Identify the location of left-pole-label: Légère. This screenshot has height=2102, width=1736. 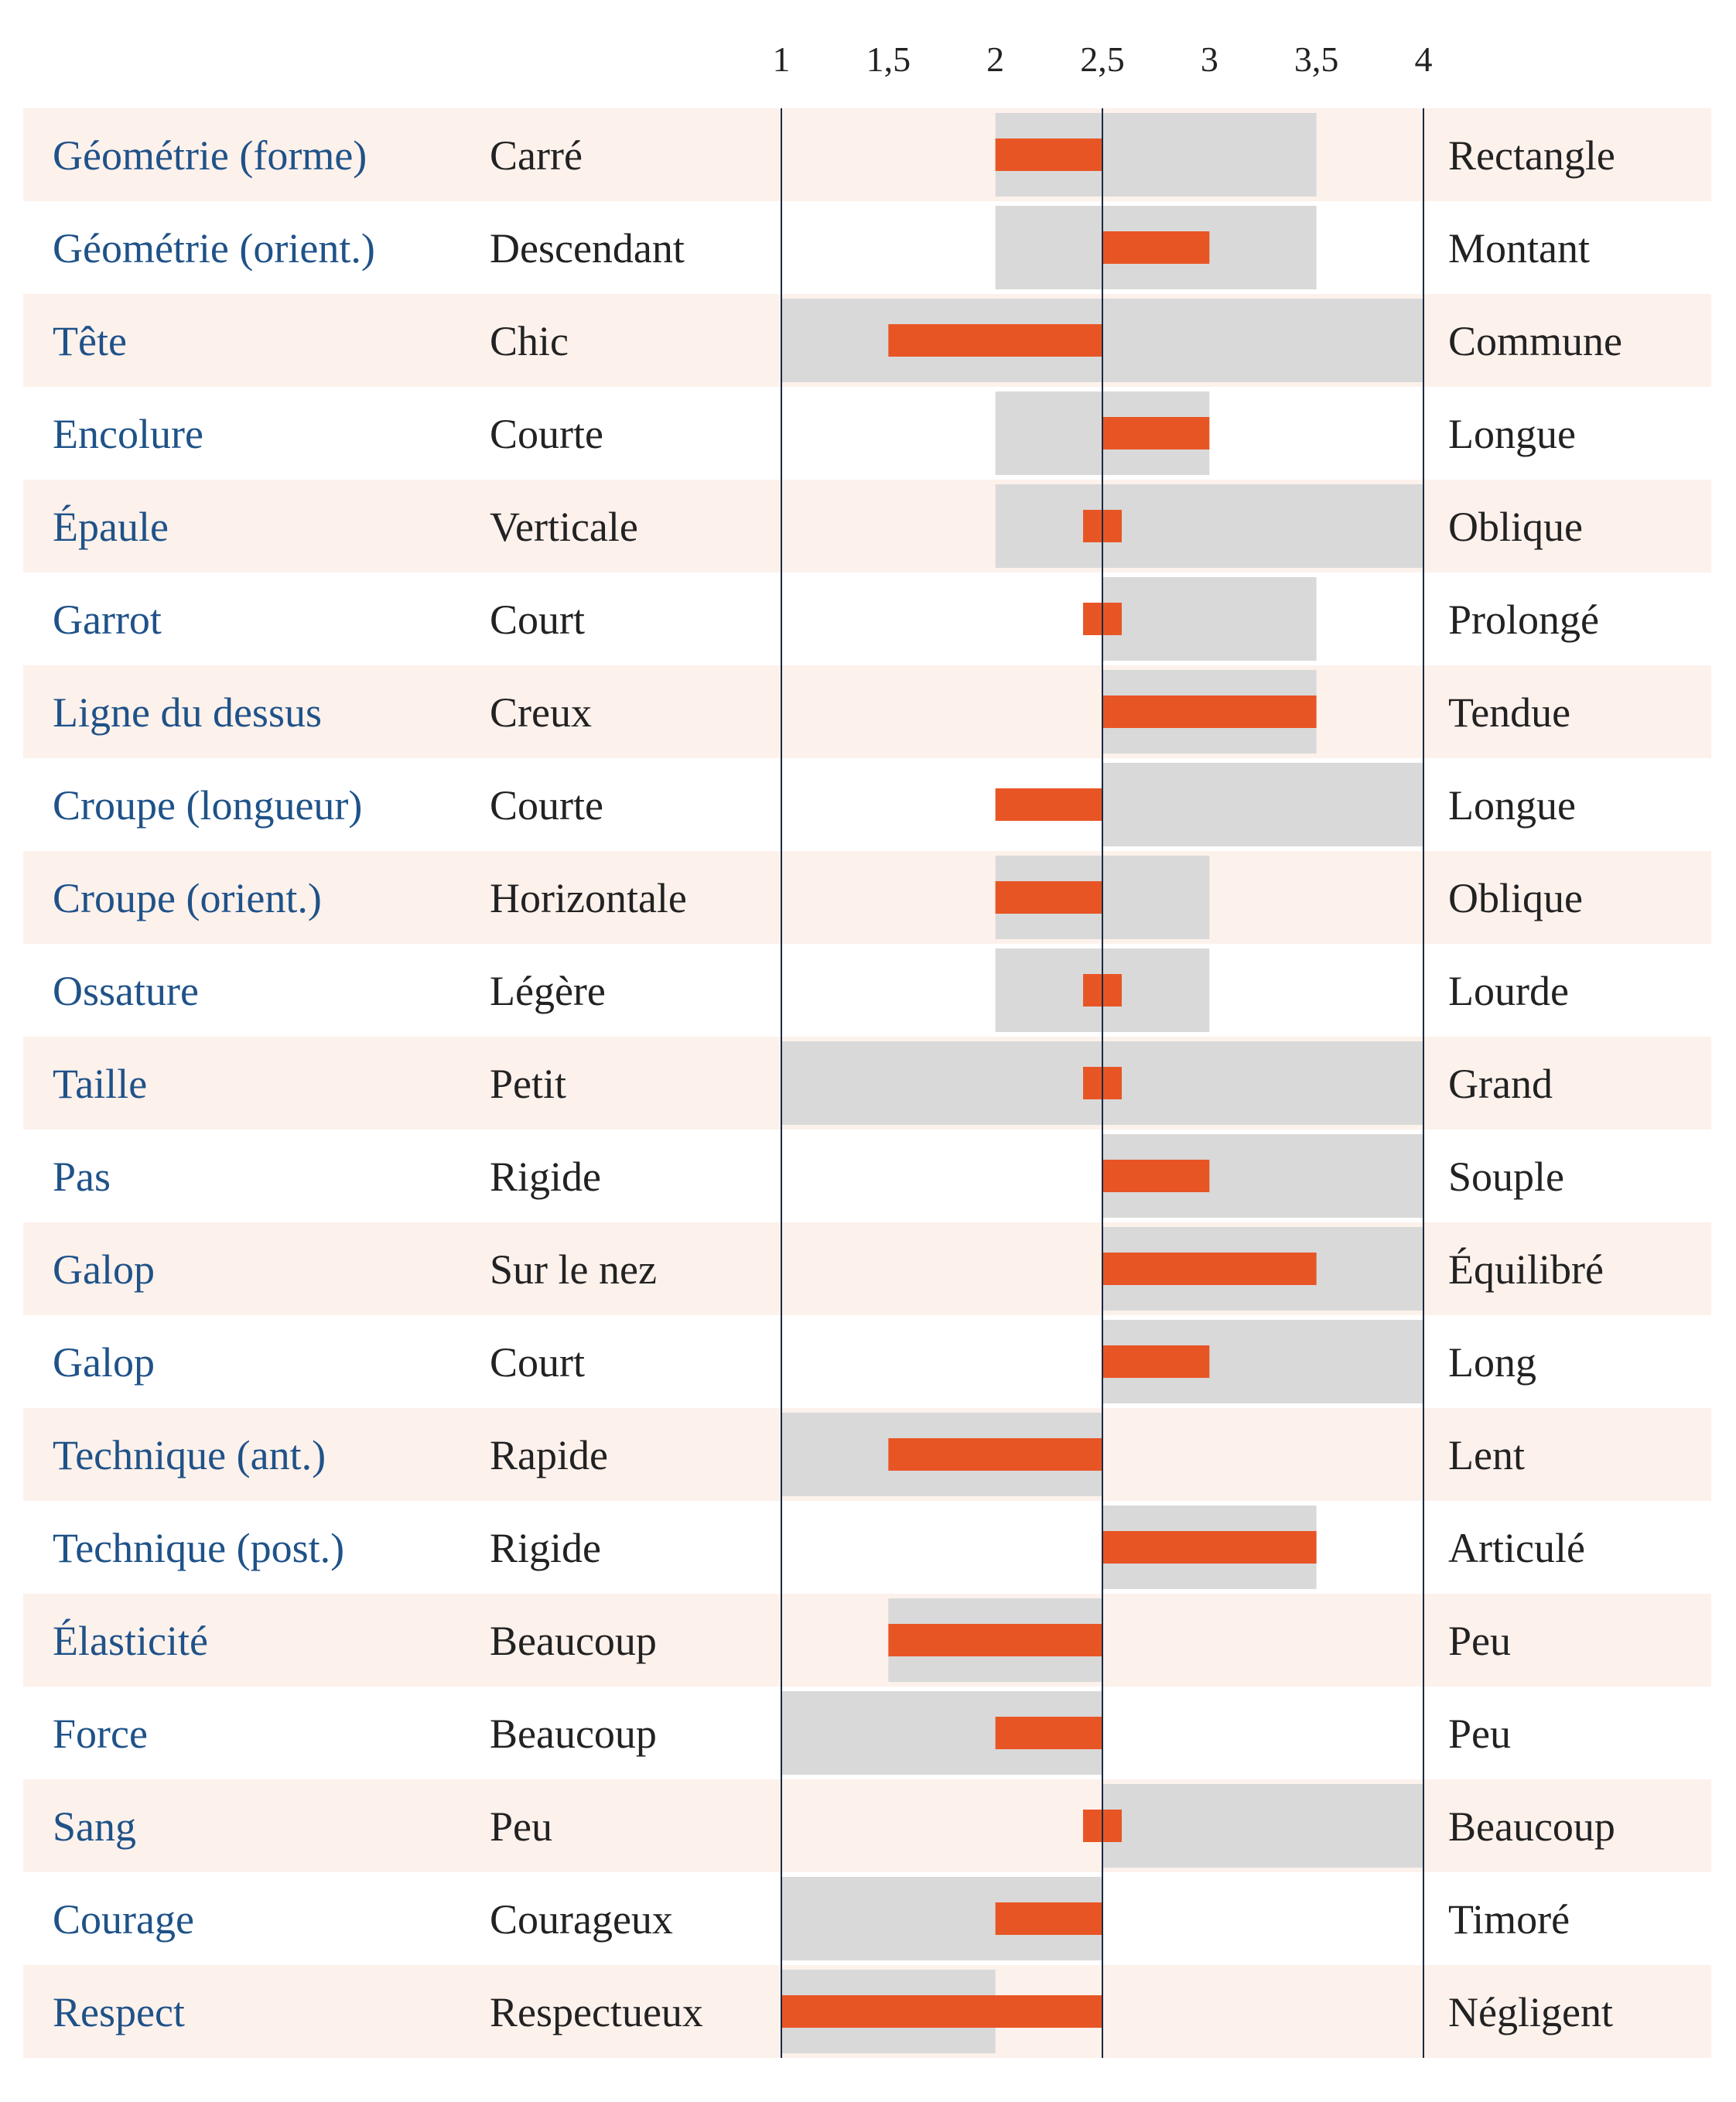
(548, 991).